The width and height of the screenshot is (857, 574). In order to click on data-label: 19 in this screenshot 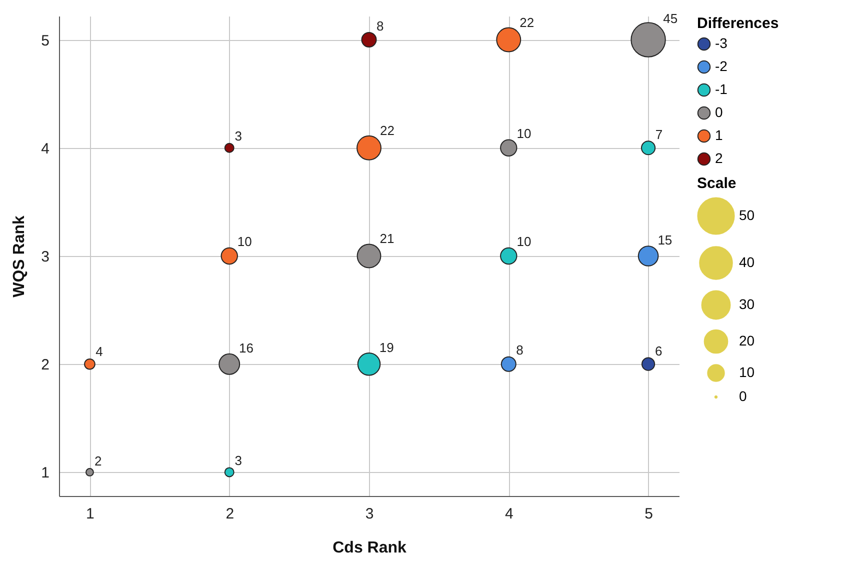, I will do `click(386, 347)`.